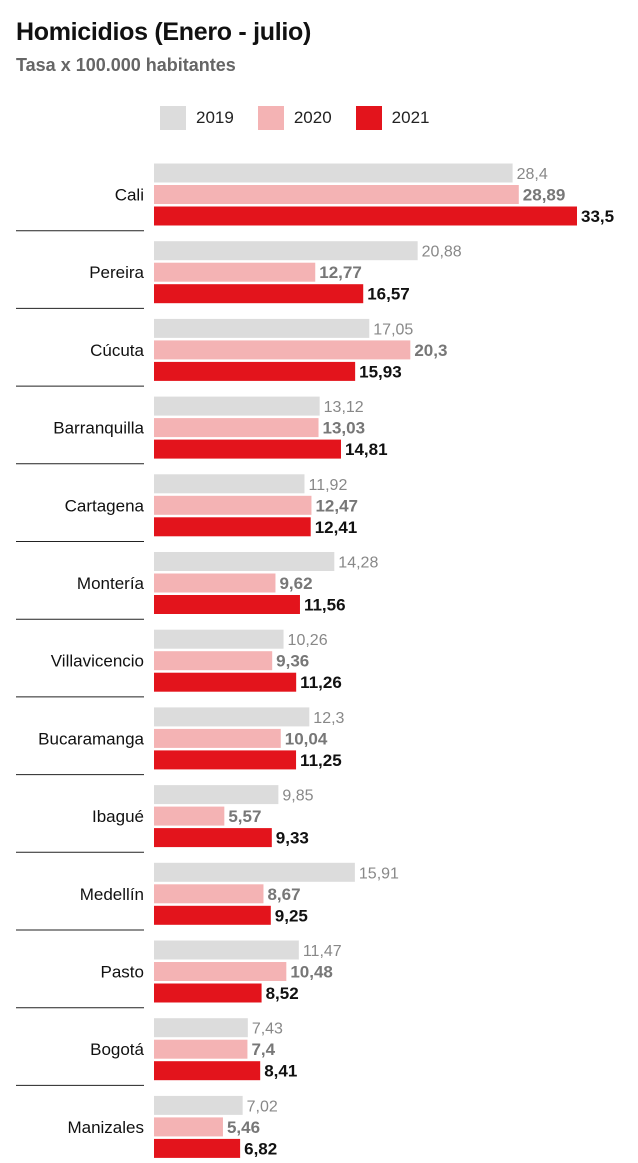  I want to click on legend-label-2019: 2019, so click(215, 117).